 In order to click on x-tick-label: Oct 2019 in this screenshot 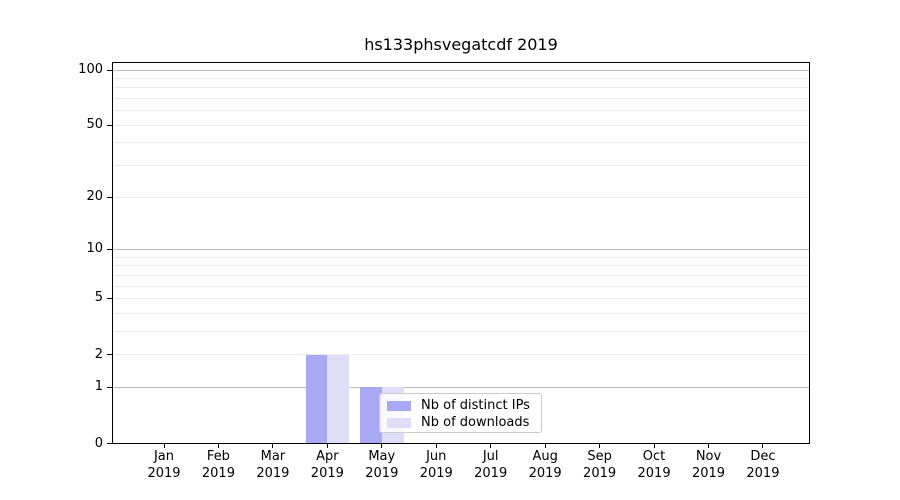, I will do `click(654, 465)`.